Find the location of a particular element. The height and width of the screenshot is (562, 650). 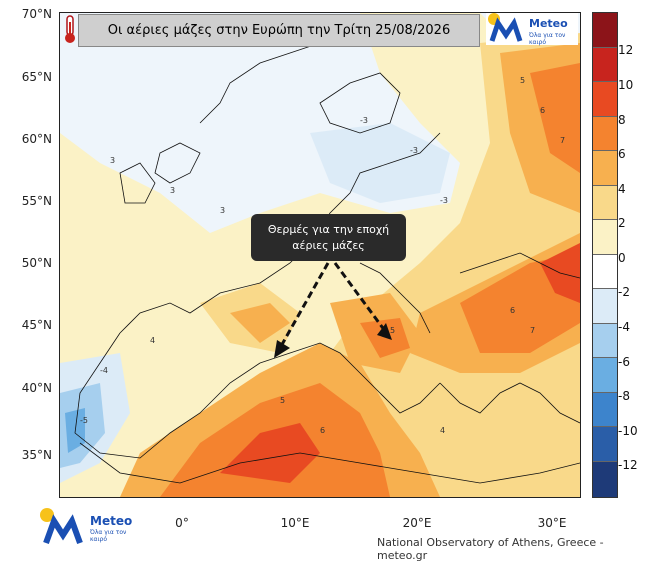

lat-label-40: 40°N is located at coordinates (36, 388).